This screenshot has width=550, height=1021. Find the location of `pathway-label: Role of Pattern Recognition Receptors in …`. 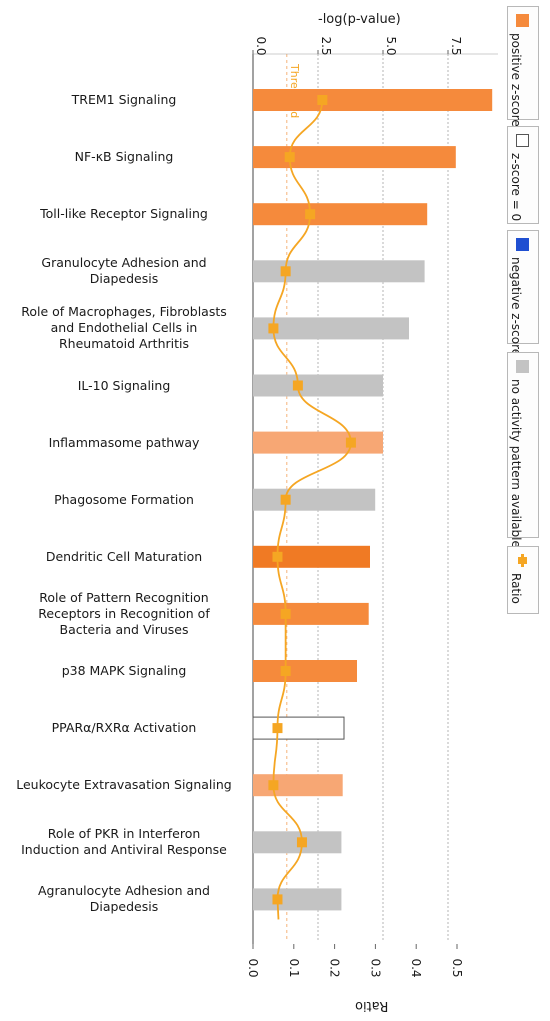

pathway-label: Role of Pattern Recognition Receptors in … is located at coordinates (124, 614).